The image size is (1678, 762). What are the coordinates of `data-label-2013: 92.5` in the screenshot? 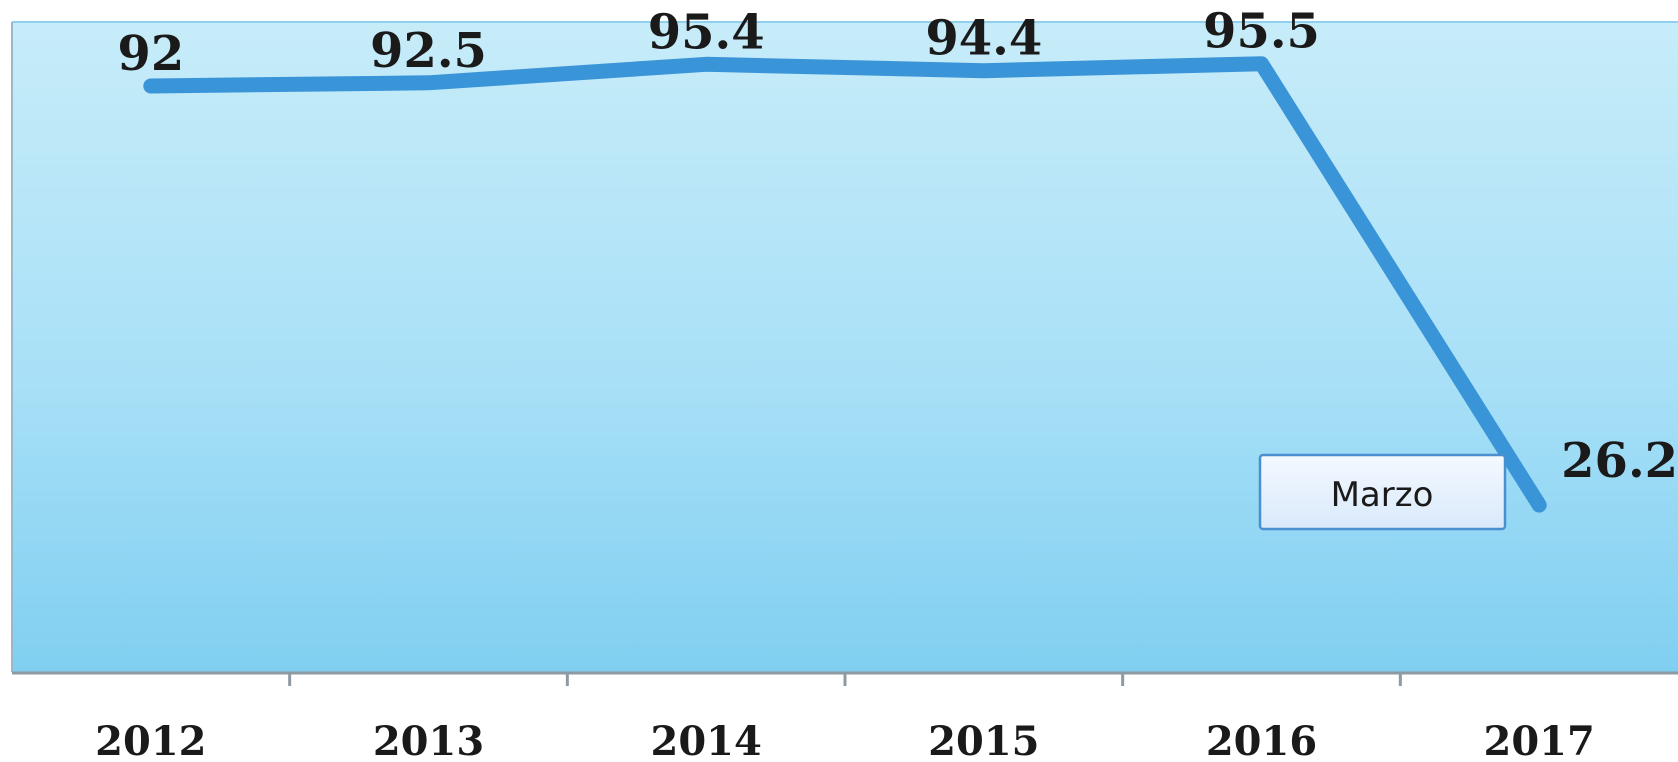 It's located at (428, 51).